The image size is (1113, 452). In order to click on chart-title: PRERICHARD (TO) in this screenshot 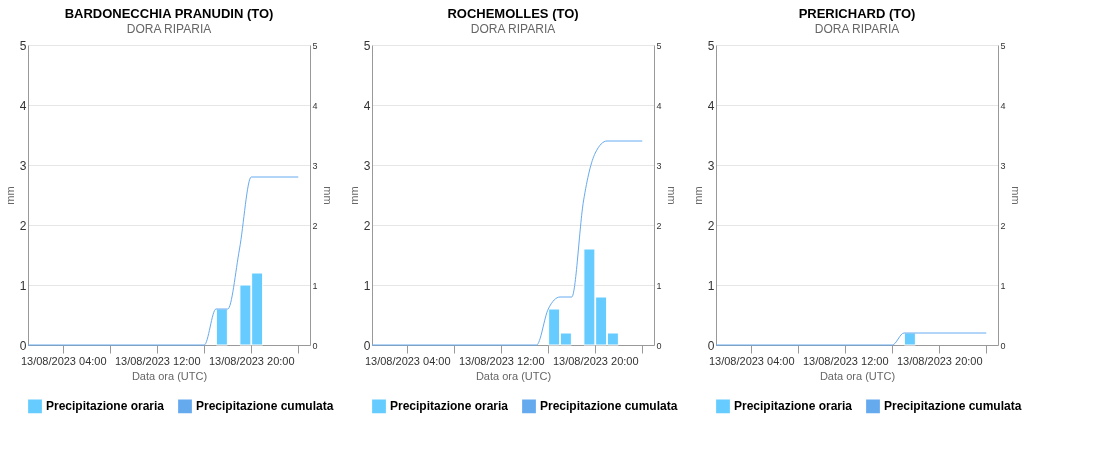, I will do `click(857, 13)`.